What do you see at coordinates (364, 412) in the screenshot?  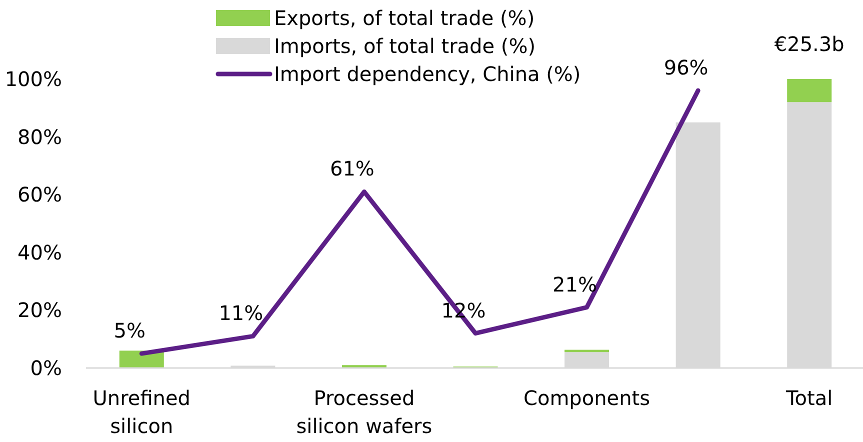 I see `x-tick-label: Processed silicon wafers` at bounding box center [364, 412].